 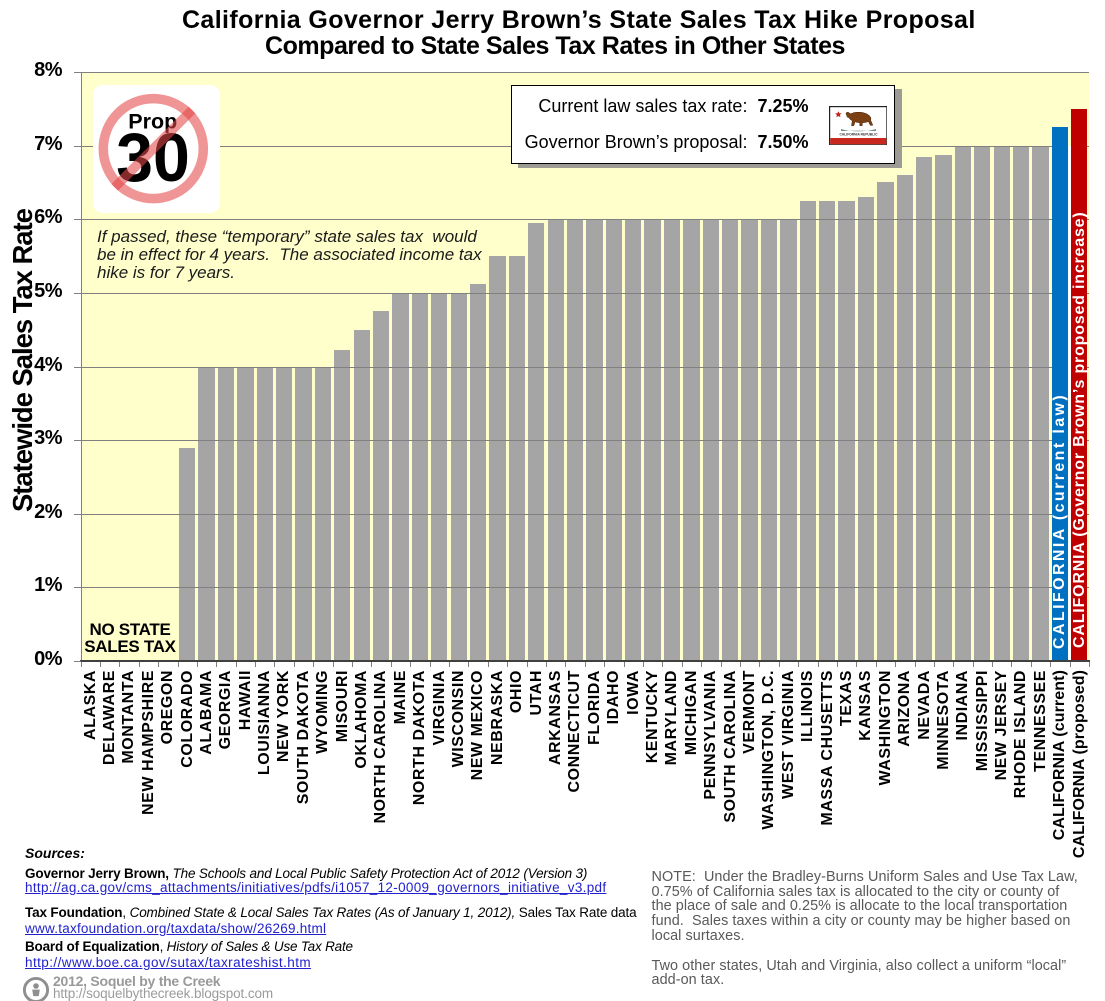 What do you see at coordinates (152, 121) in the screenshot?
I see `svg-text: Prop` at bounding box center [152, 121].